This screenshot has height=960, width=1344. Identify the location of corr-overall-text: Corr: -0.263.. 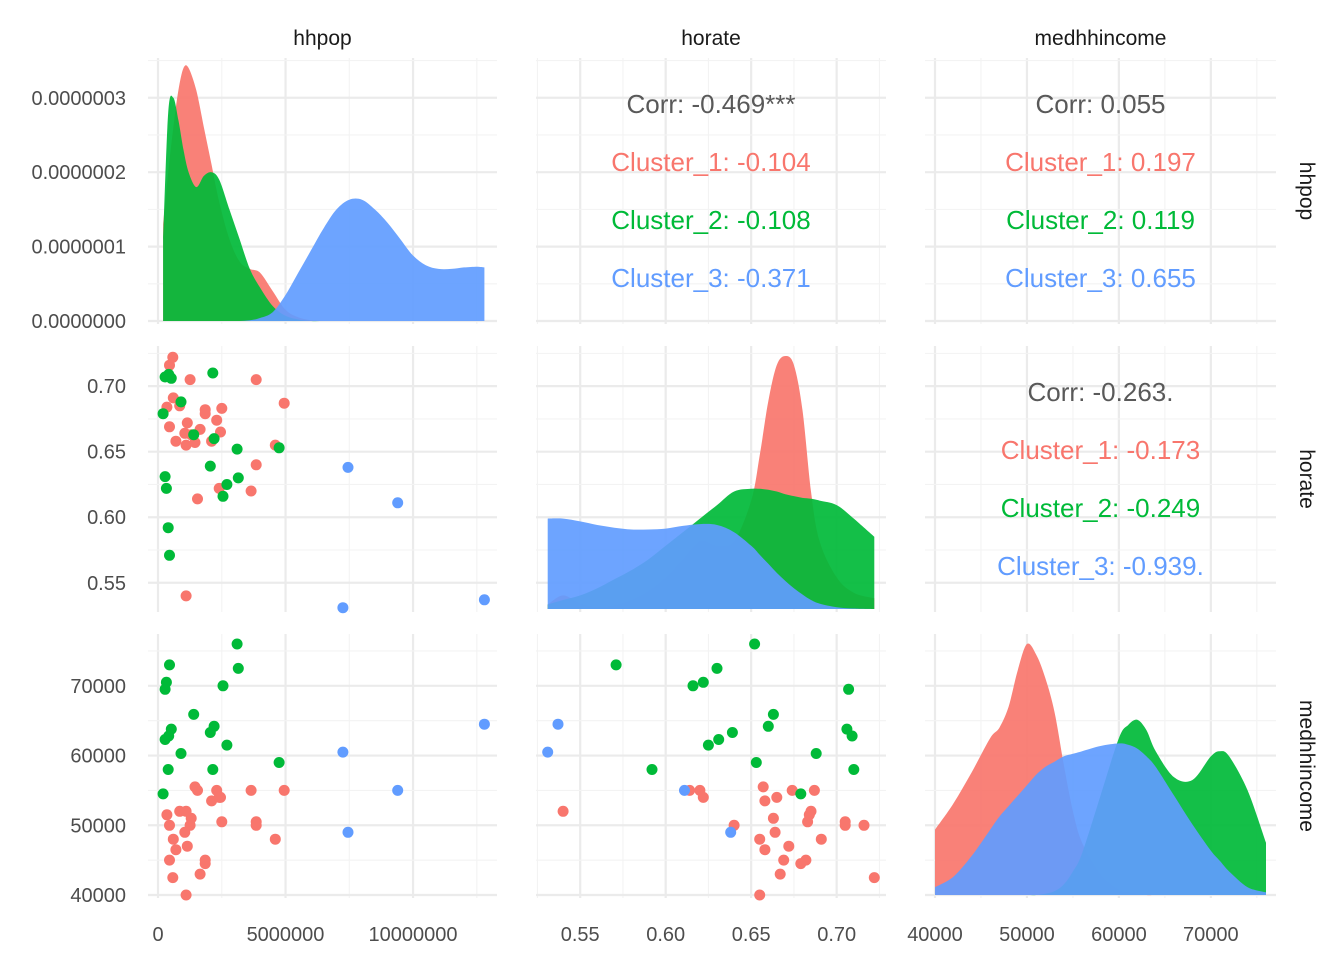
(1101, 392).